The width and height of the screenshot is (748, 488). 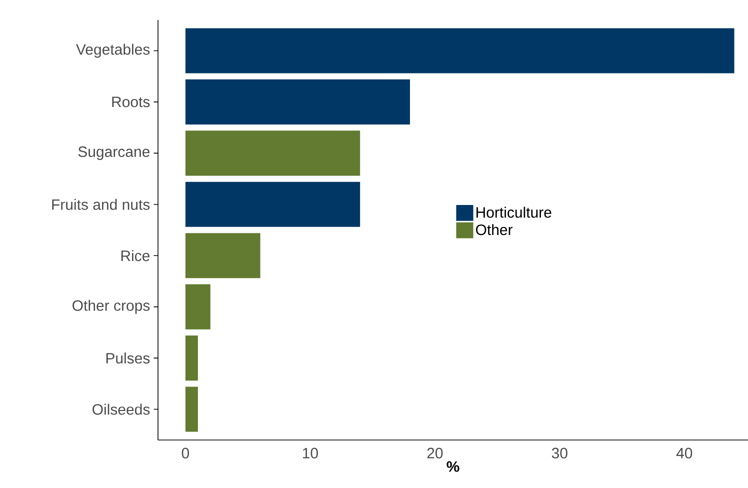 What do you see at coordinates (135, 256) in the screenshot?
I see `y-tick-label: Rice` at bounding box center [135, 256].